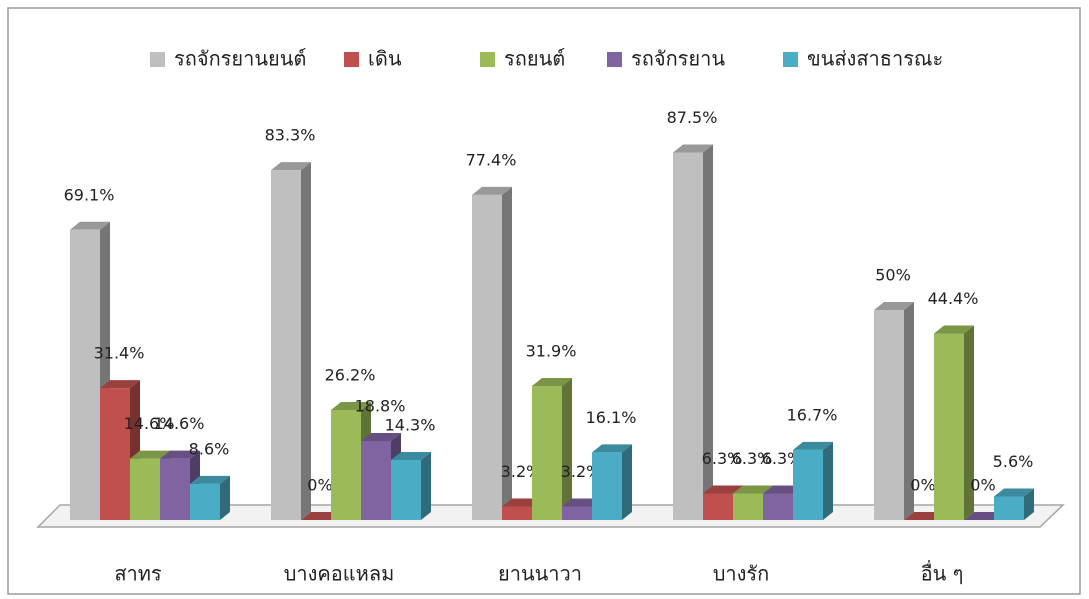  I want to click on data-label: 83.3%, so click(290, 135).